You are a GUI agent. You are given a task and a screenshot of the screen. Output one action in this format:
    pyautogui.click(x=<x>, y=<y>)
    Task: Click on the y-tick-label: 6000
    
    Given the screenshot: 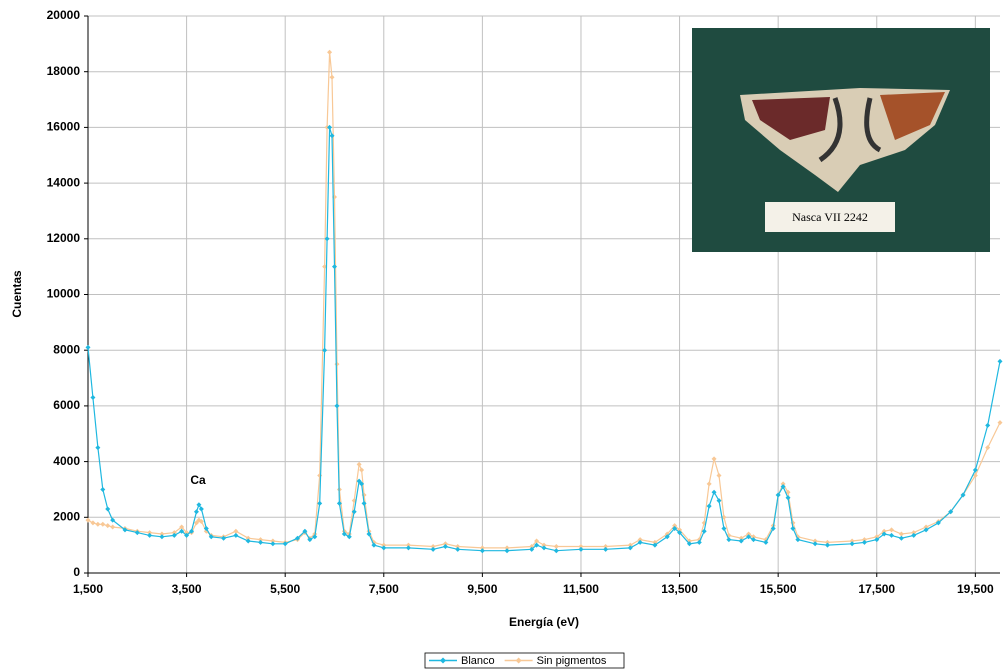 What is the action you would take?
    pyautogui.click(x=66, y=405)
    